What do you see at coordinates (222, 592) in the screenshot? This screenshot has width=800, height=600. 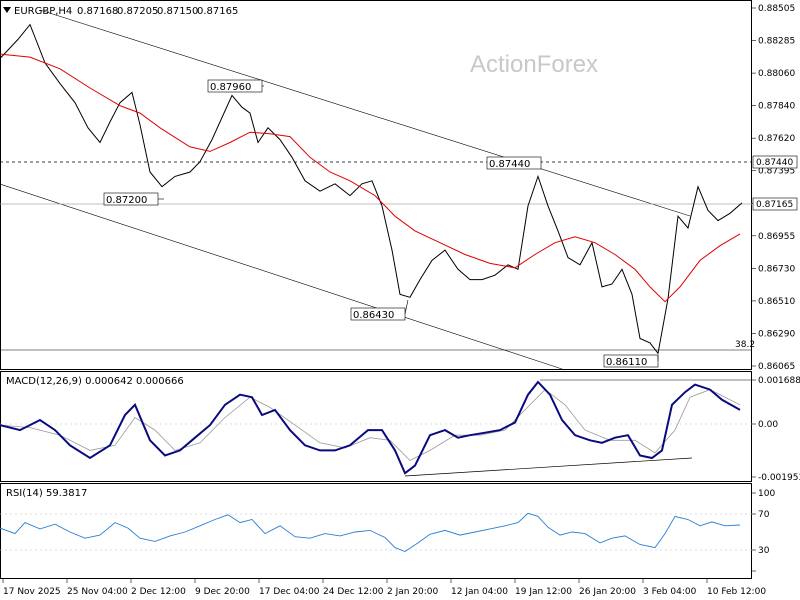 I see `time-tick-label: 9 Dec 20:00` at bounding box center [222, 592].